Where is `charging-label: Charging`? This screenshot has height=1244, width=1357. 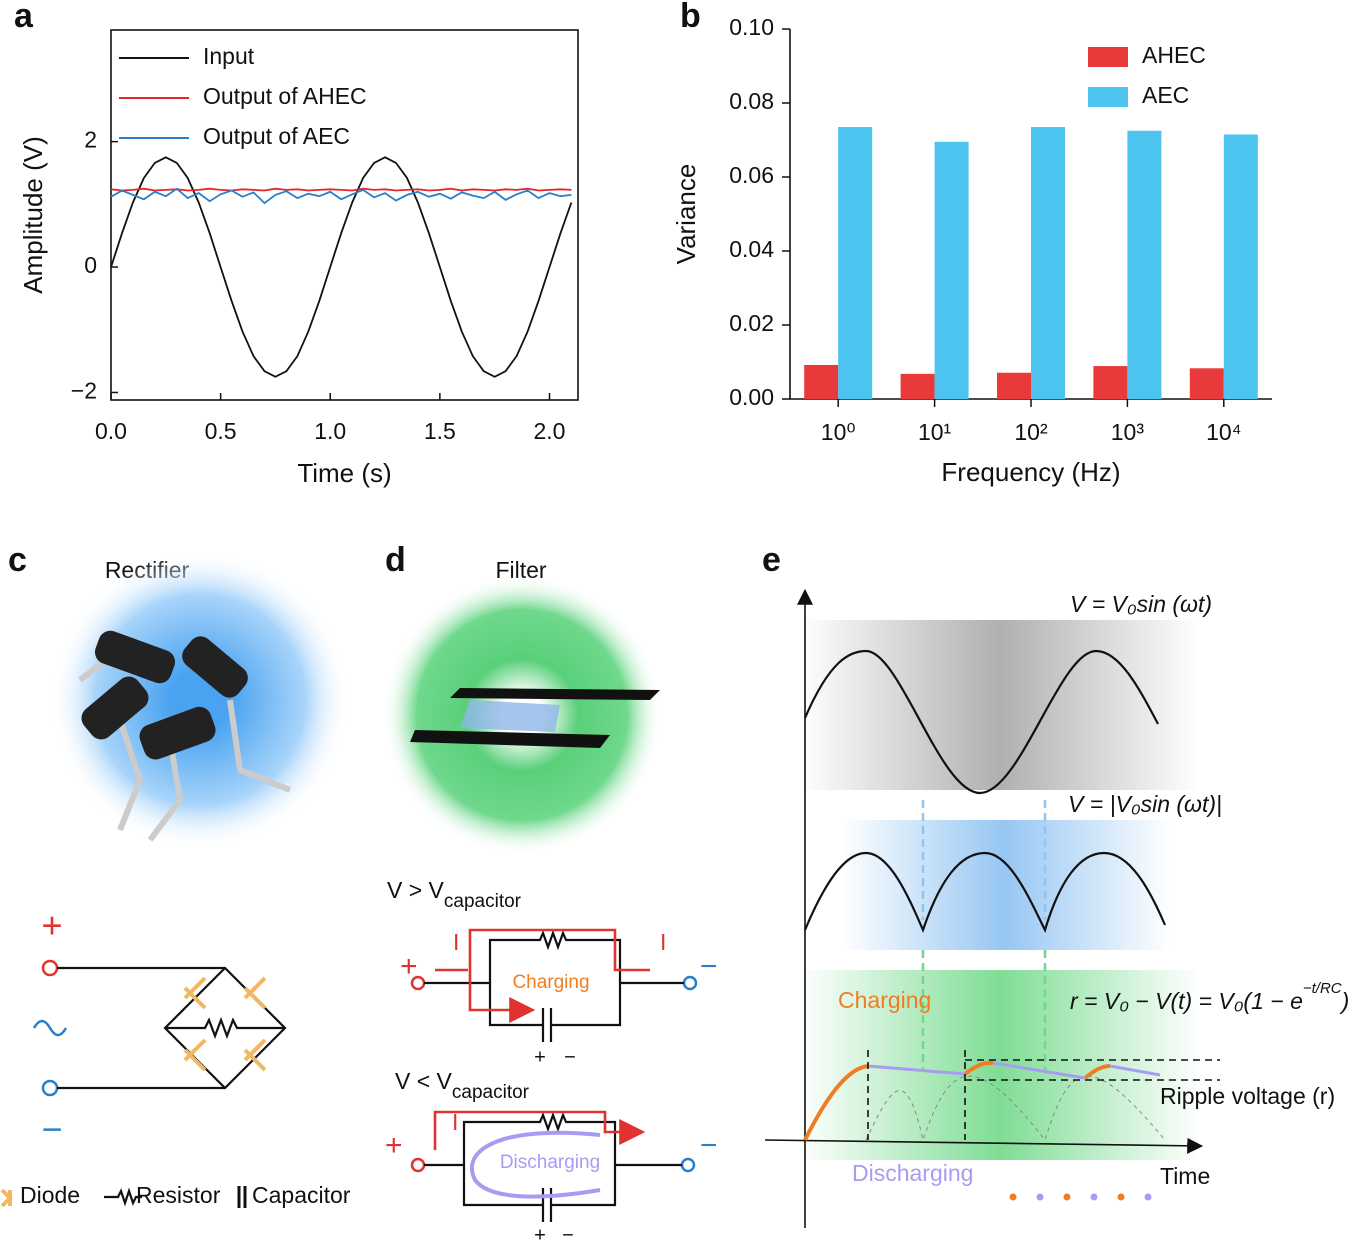
charging-label: Charging is located at coordinates (884, 1000).